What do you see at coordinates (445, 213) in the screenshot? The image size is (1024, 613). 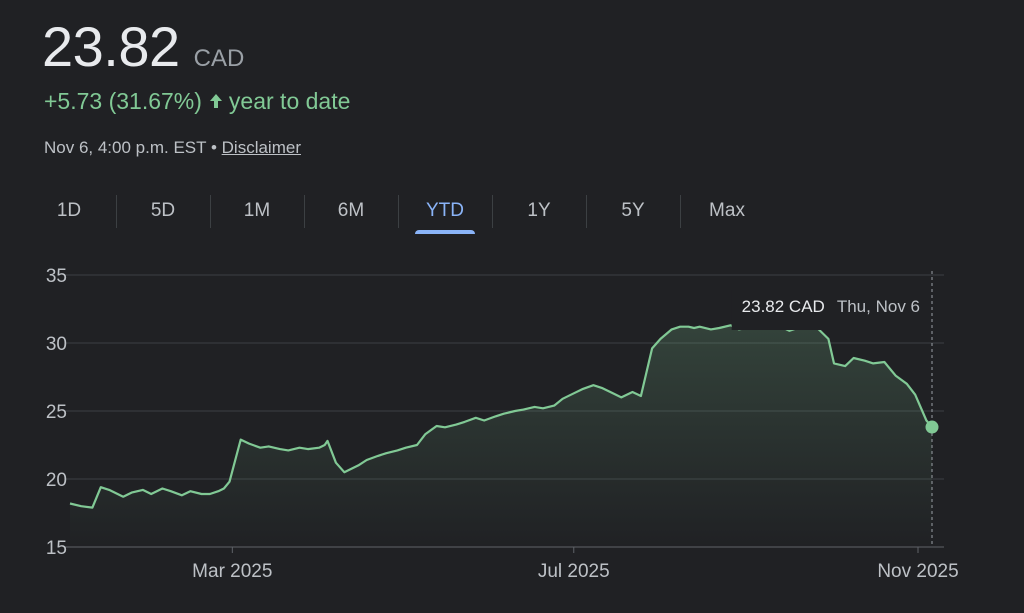 I see `tab-ytd: YTD` at bounding box center [445, 213].